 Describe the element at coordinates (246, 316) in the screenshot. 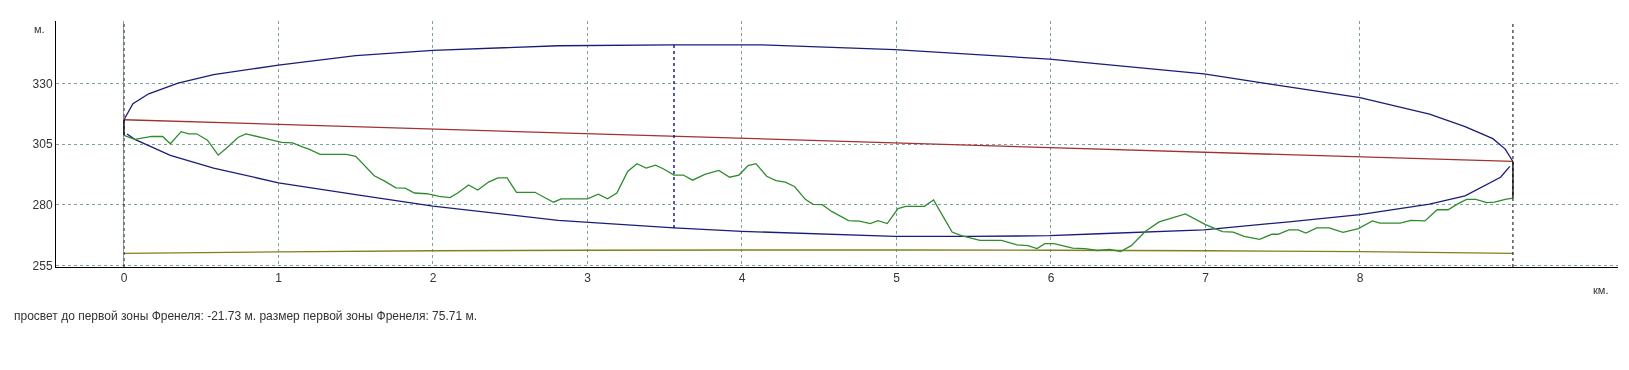

I see `text: просвет до первой зоны Френеля: -21.73 м. размер первой зоны Френеля: 75.71 м.` at that location.